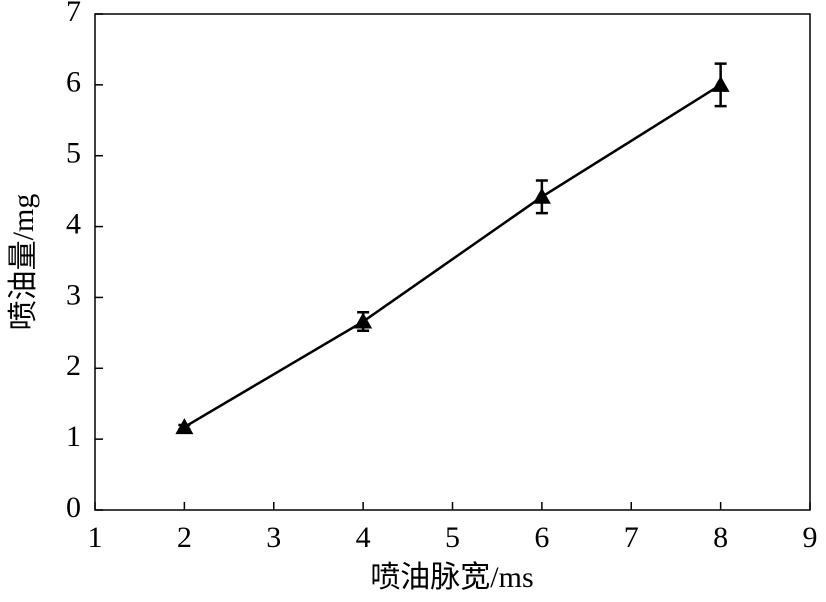  Describe the element at coordinates (73, 436) in the screenshot. I see `y-tick-label: 1` at that location.